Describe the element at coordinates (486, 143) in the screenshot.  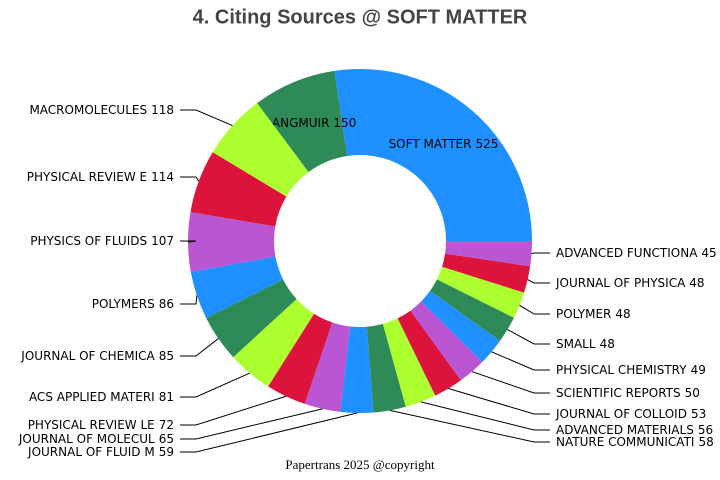
I see `label-value: 525` at that location.